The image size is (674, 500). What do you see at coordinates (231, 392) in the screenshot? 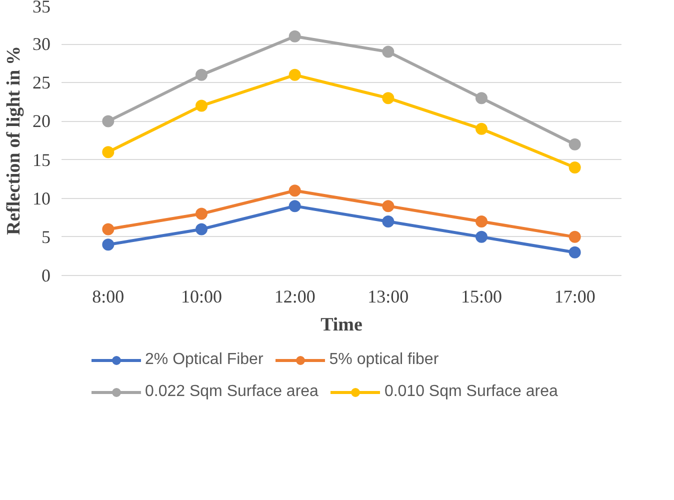
I see `legend-label: 0.022 Sqm Surface area` at bounding box center [231, 392].